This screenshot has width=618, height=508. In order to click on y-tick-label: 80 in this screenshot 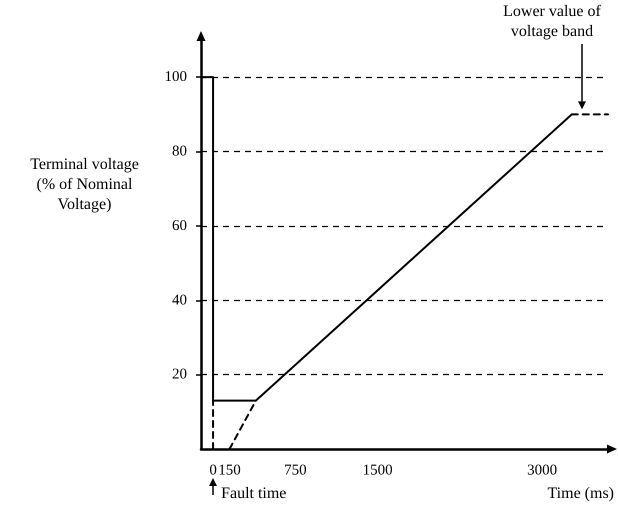, I will do `click(179, 152)`.